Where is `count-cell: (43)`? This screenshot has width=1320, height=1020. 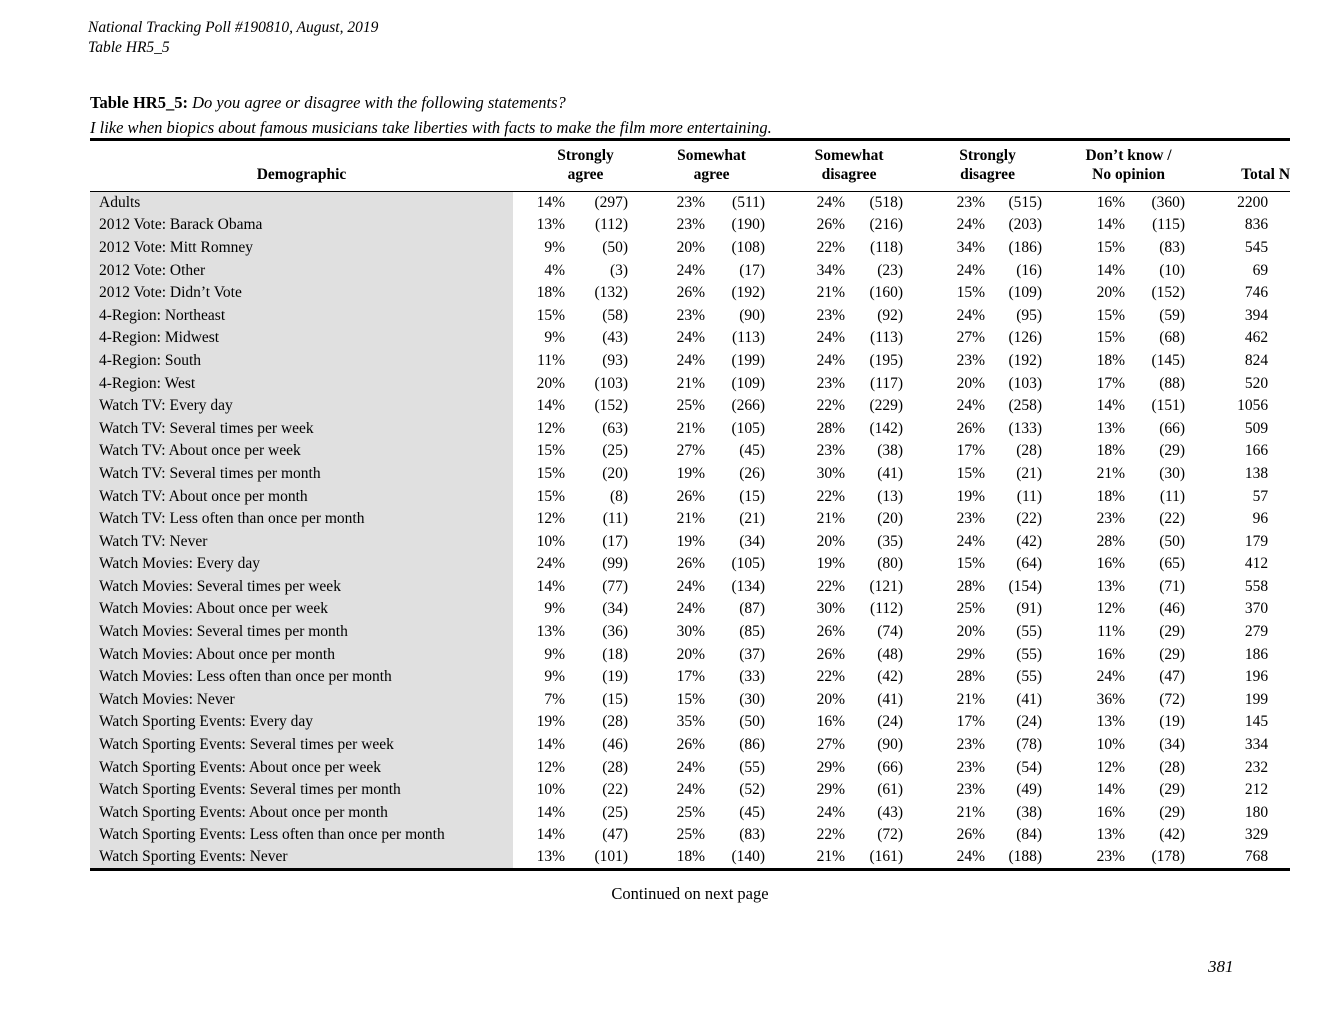 count-cell: (43) is located at coordinates (890, 812).